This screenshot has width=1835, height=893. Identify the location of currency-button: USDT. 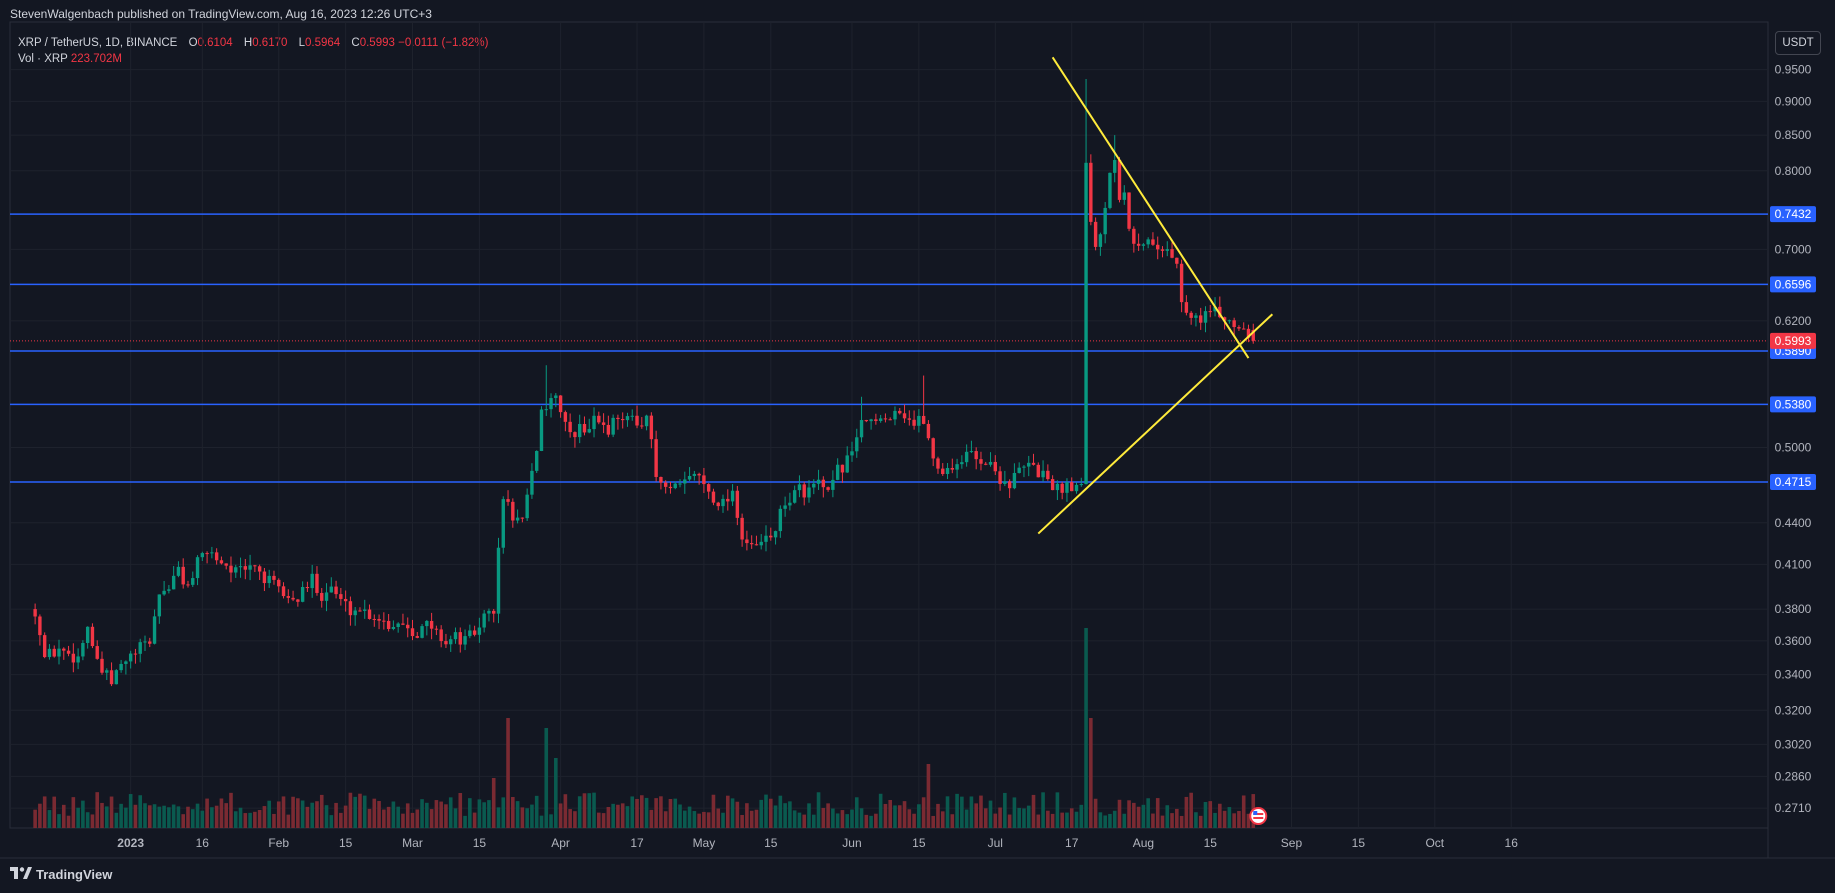
(1798, 43).